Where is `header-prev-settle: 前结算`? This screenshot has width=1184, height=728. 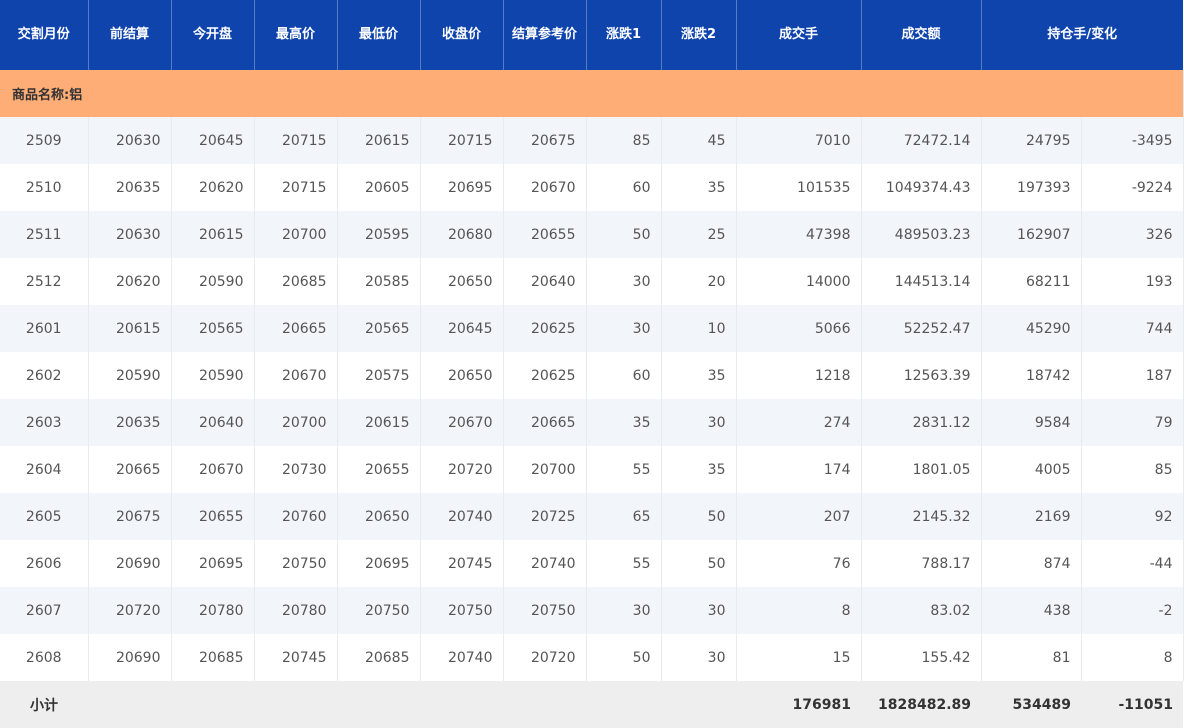 header-prev-settle: 前结算 is located at coordinates (130, 35).